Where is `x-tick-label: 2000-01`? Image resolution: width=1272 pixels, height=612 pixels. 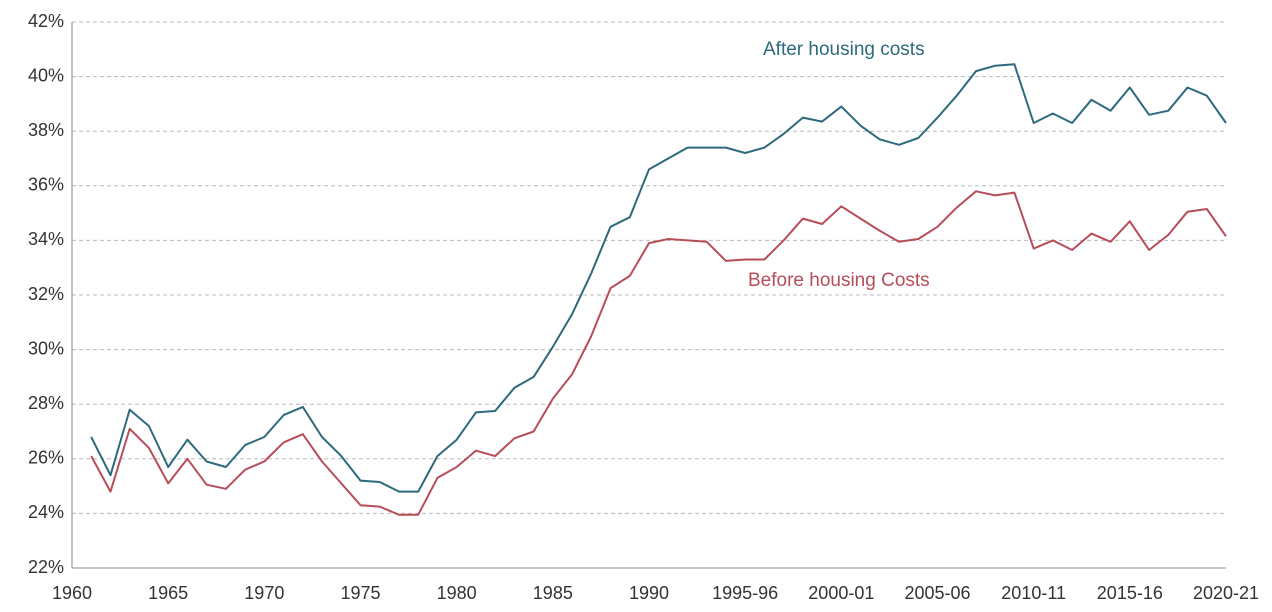 x-tick-label: 2000-01 is located at coordinates (841, 593).